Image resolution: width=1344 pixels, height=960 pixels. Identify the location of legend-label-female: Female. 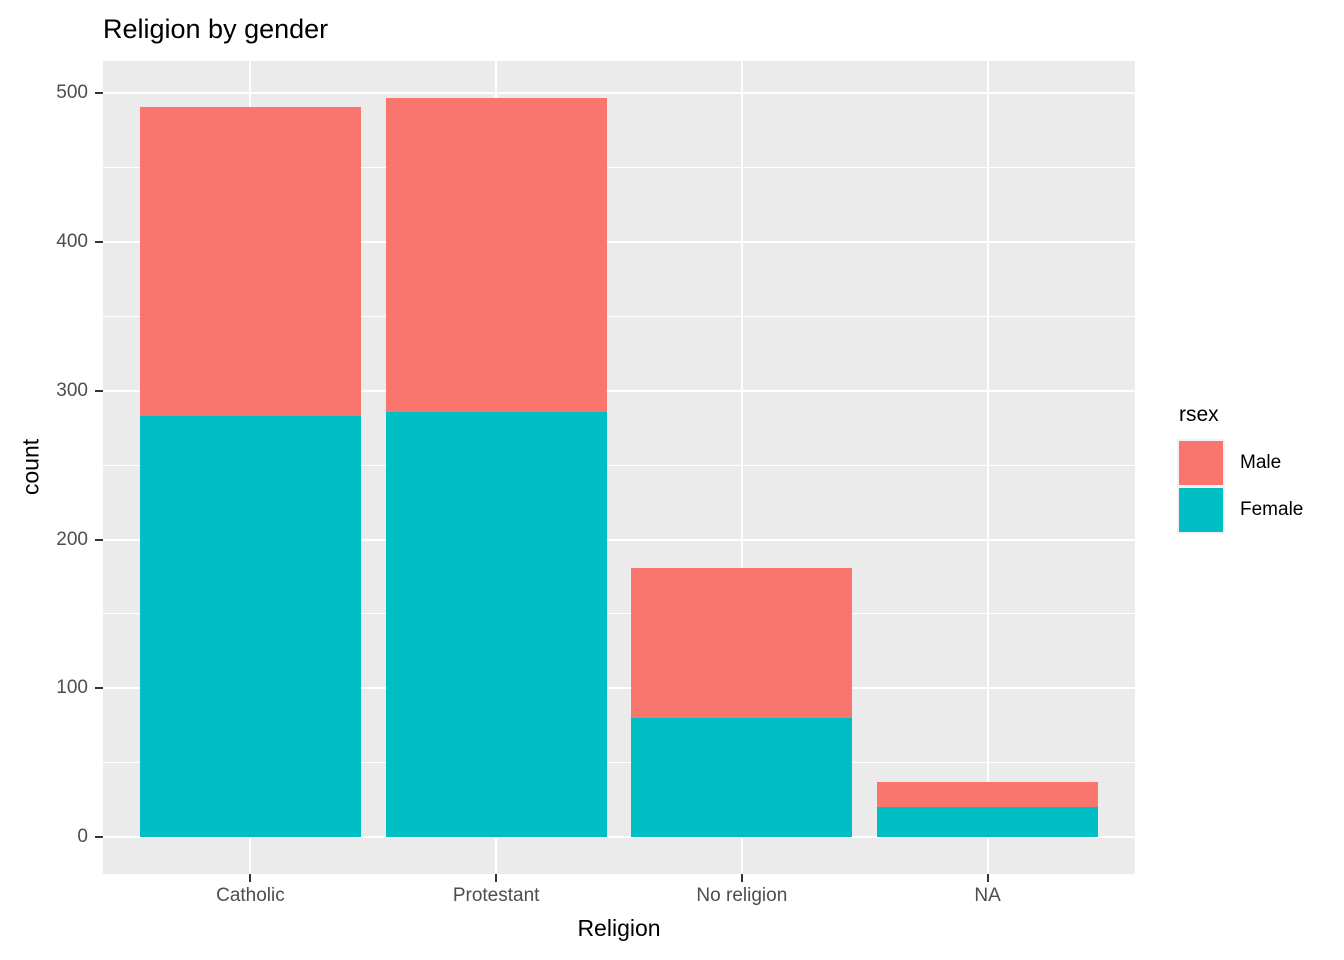
(1272, 509).